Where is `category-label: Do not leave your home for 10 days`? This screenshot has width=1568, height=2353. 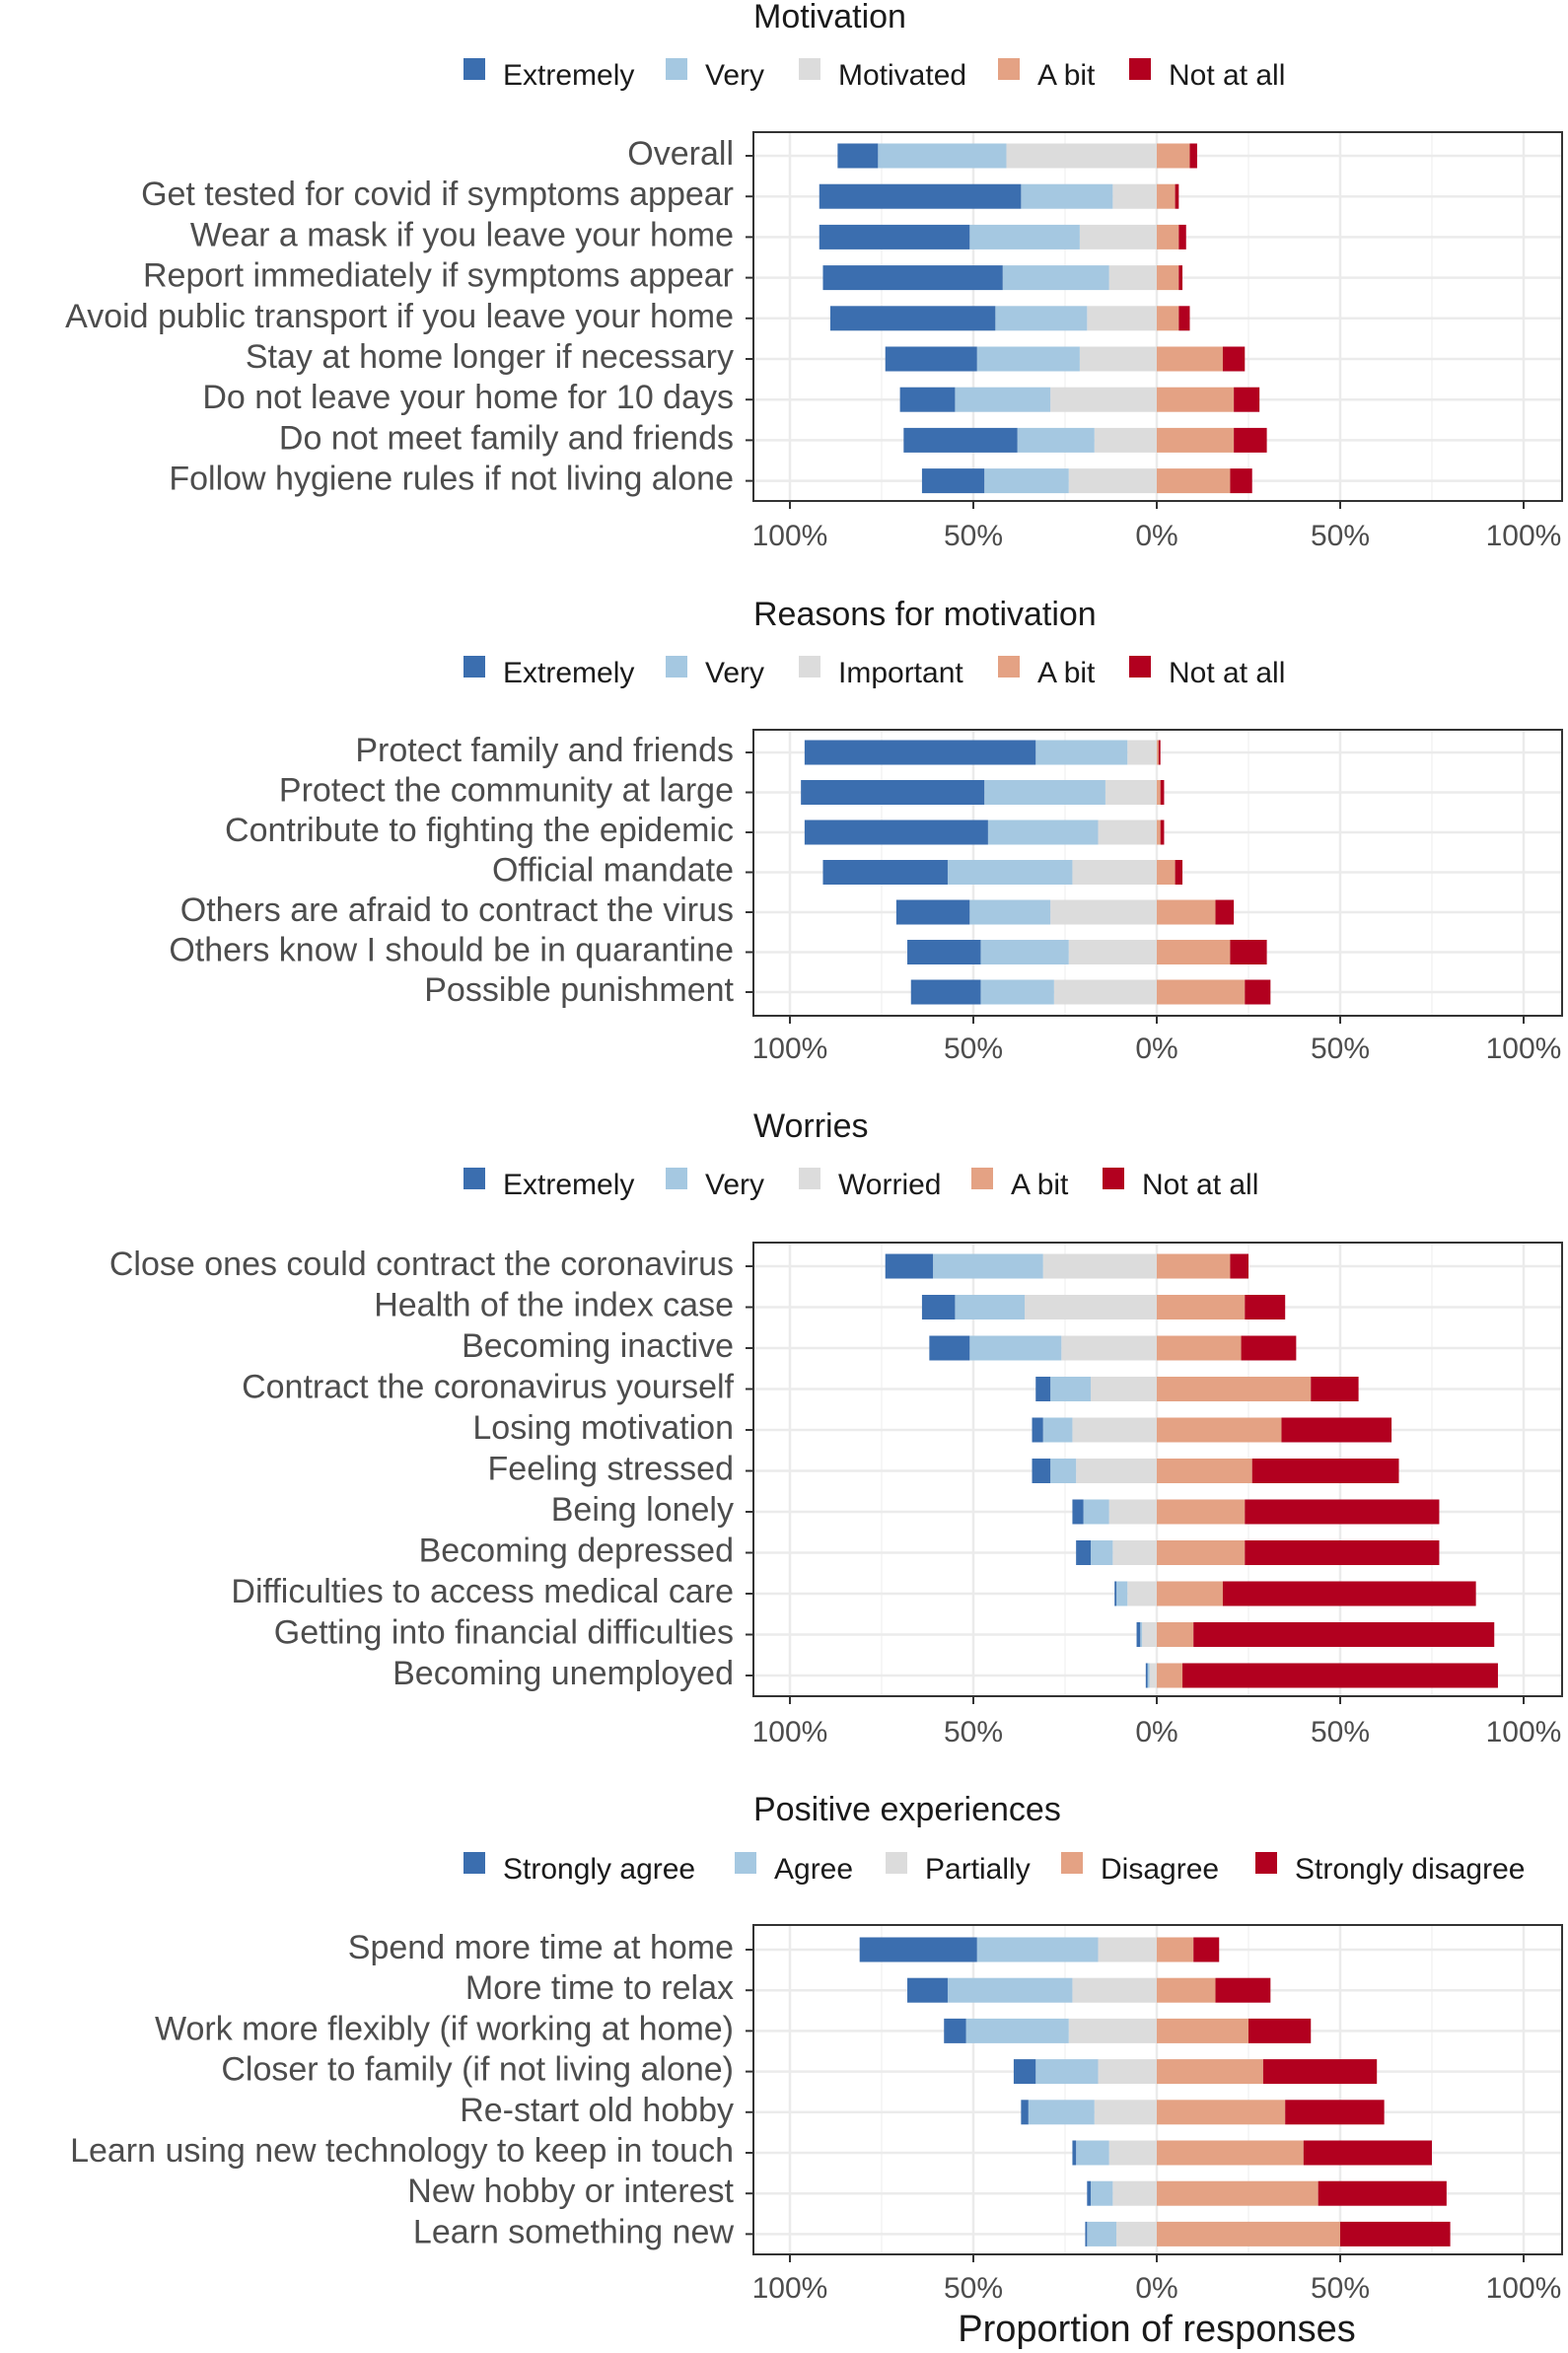
category-label: Do not leave your home for 10 days is located at coordinates (468, 397).